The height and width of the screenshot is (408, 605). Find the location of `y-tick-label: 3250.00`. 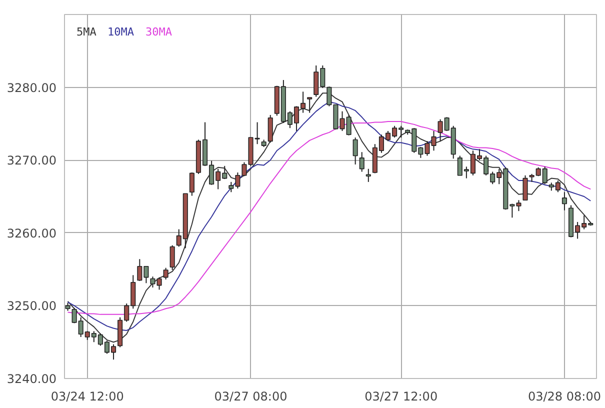

y-tick-label: 3250.00 is located at coordinates (31, 306).